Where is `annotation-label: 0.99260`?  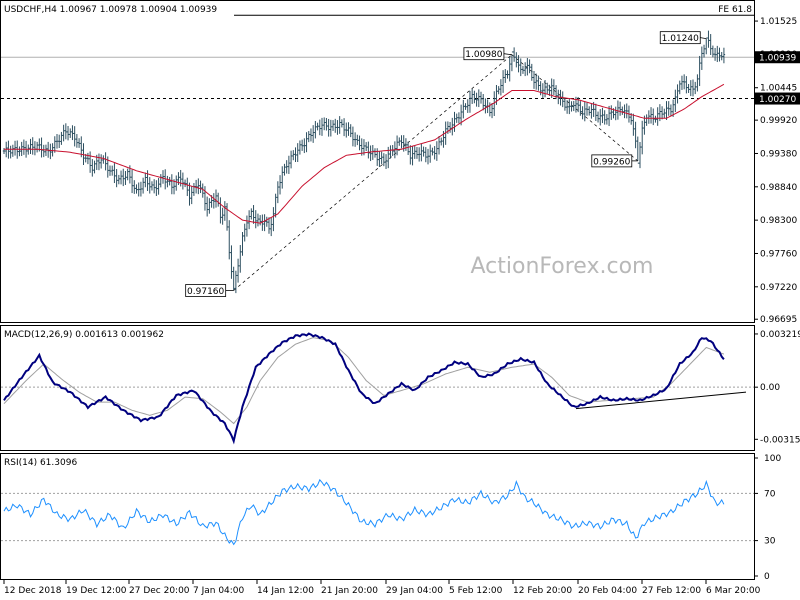 annotation-label: 0.99260 is located at coordinates (611, 162).